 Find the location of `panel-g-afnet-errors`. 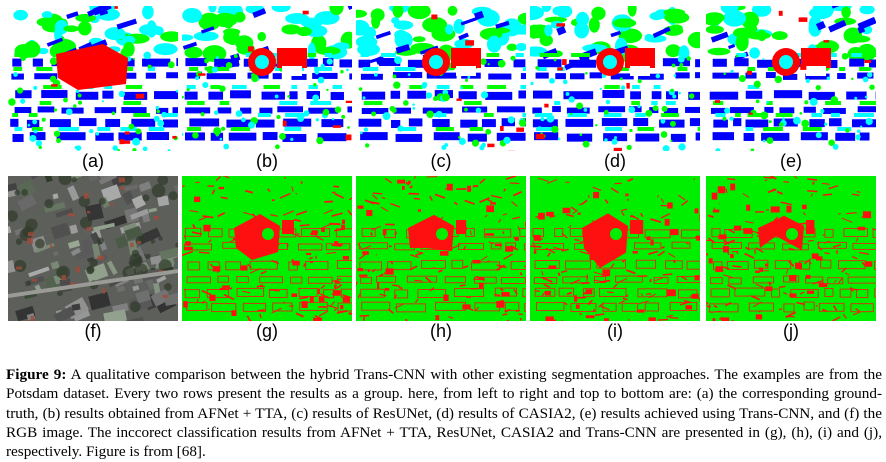

panel-g-afnet-errors is located at coordinates (267, 248).